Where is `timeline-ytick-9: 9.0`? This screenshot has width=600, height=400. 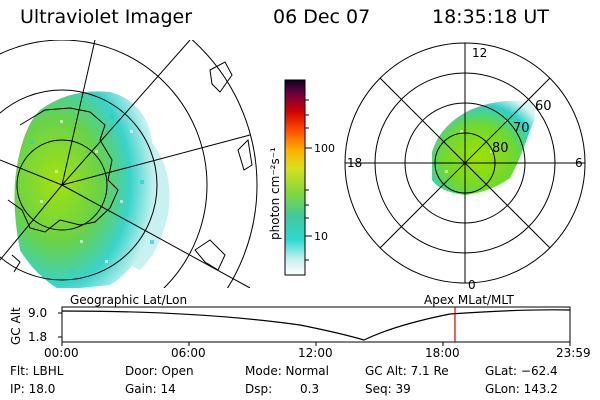
timeline-ytick-9: 9.0 is located at coordinates (37, 313).